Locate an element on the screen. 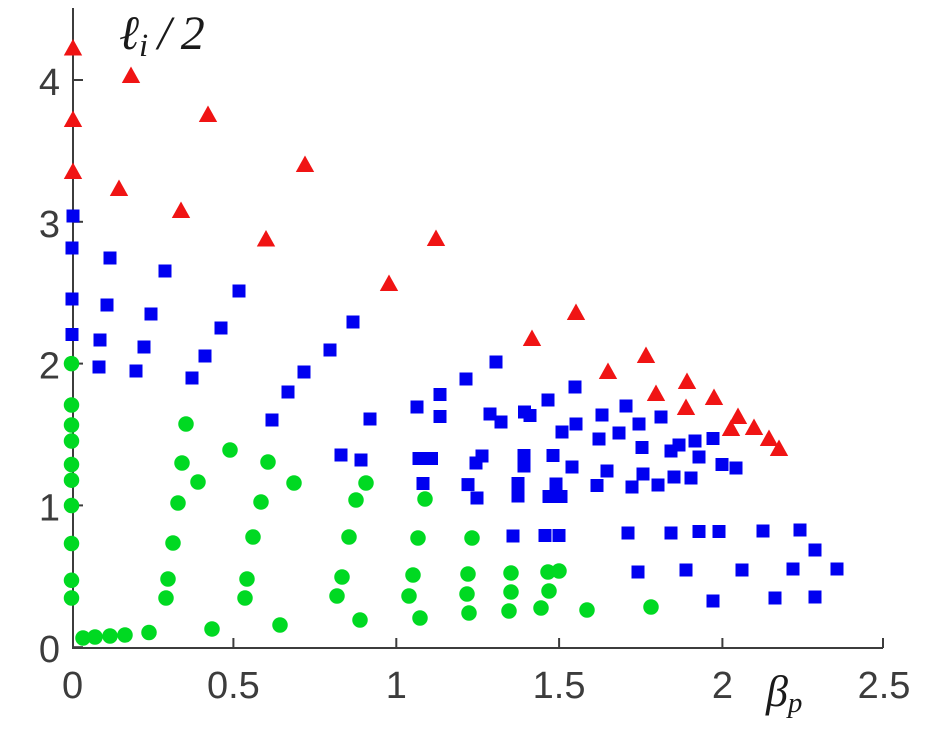 This screenshot has width=926, height=730. svg-text: 0.5 is located at coordinates (233, 686).